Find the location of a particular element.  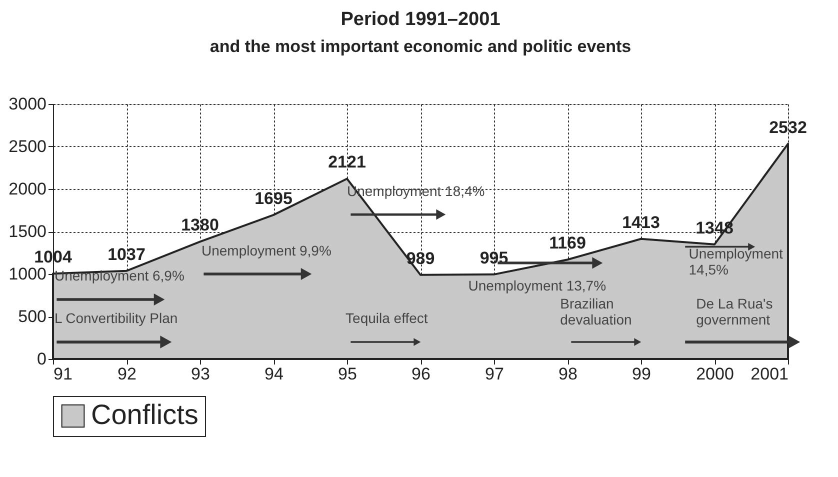

data-label: 989 is located at coordinates (420, 258).